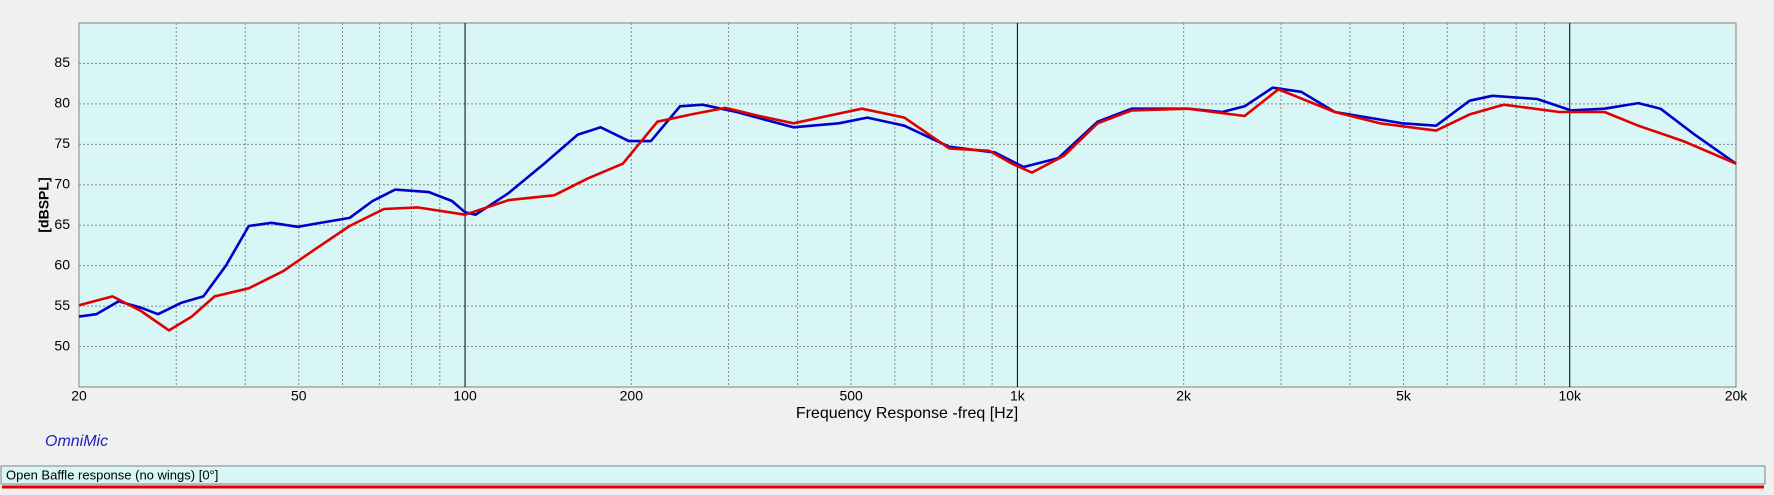 The width and height of the screenshot is (1774, 495). I want to click on x-tick-label: 5k, so click(1404, 396).